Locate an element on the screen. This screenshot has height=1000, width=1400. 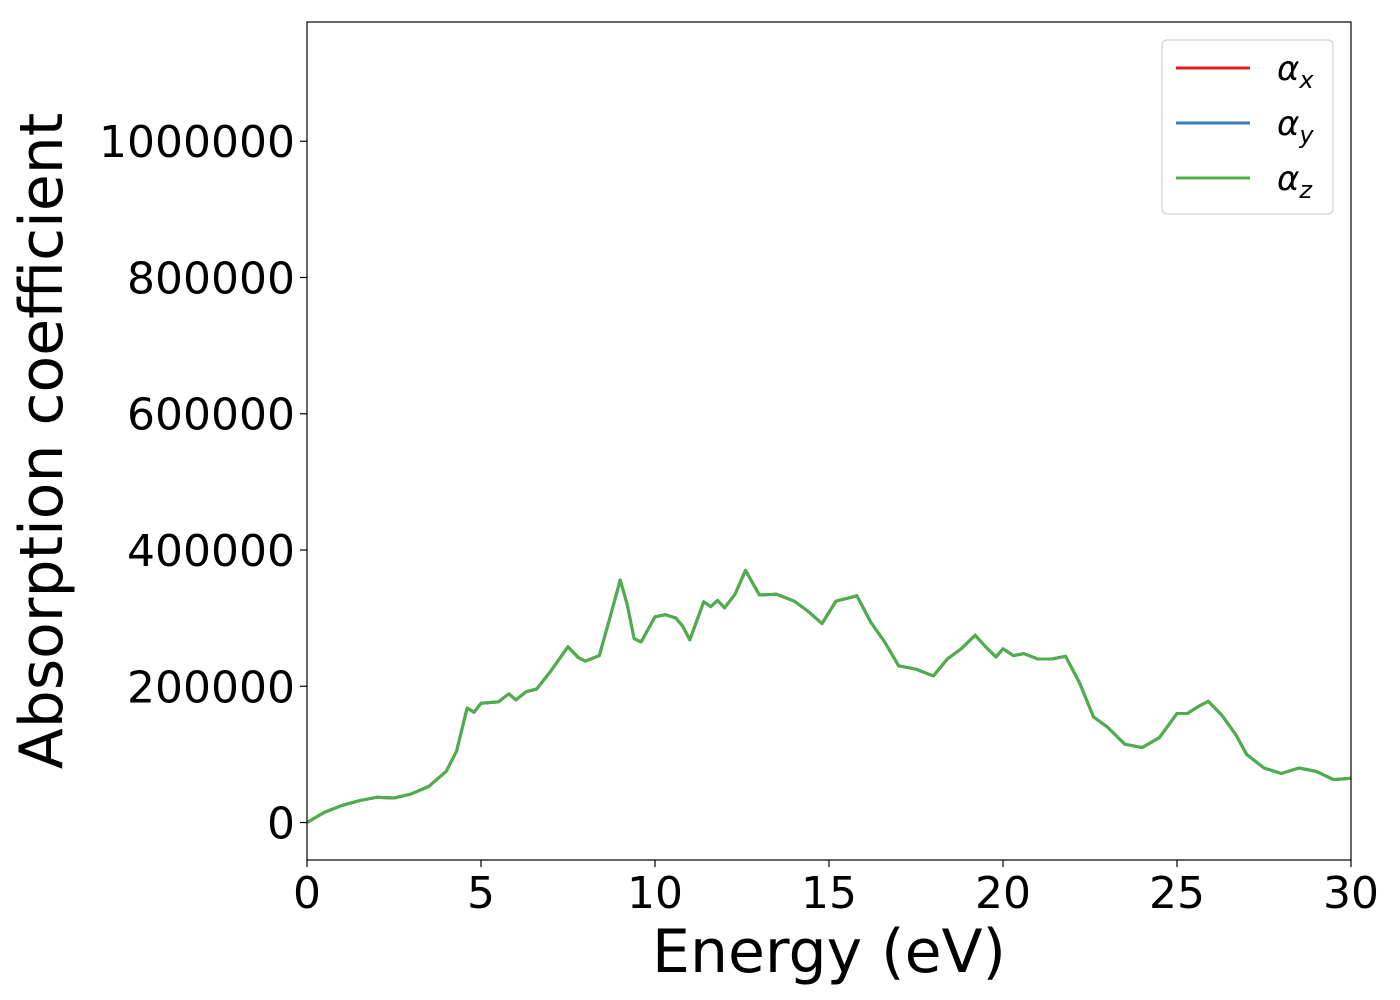
y-tick-label: 200000 is located at coordinates (211, 687).